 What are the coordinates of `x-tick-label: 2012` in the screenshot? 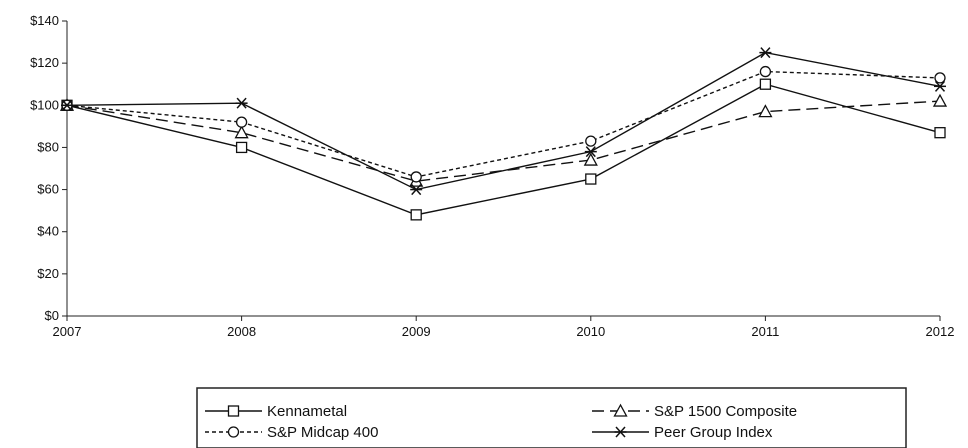 It's located at (940, 331).